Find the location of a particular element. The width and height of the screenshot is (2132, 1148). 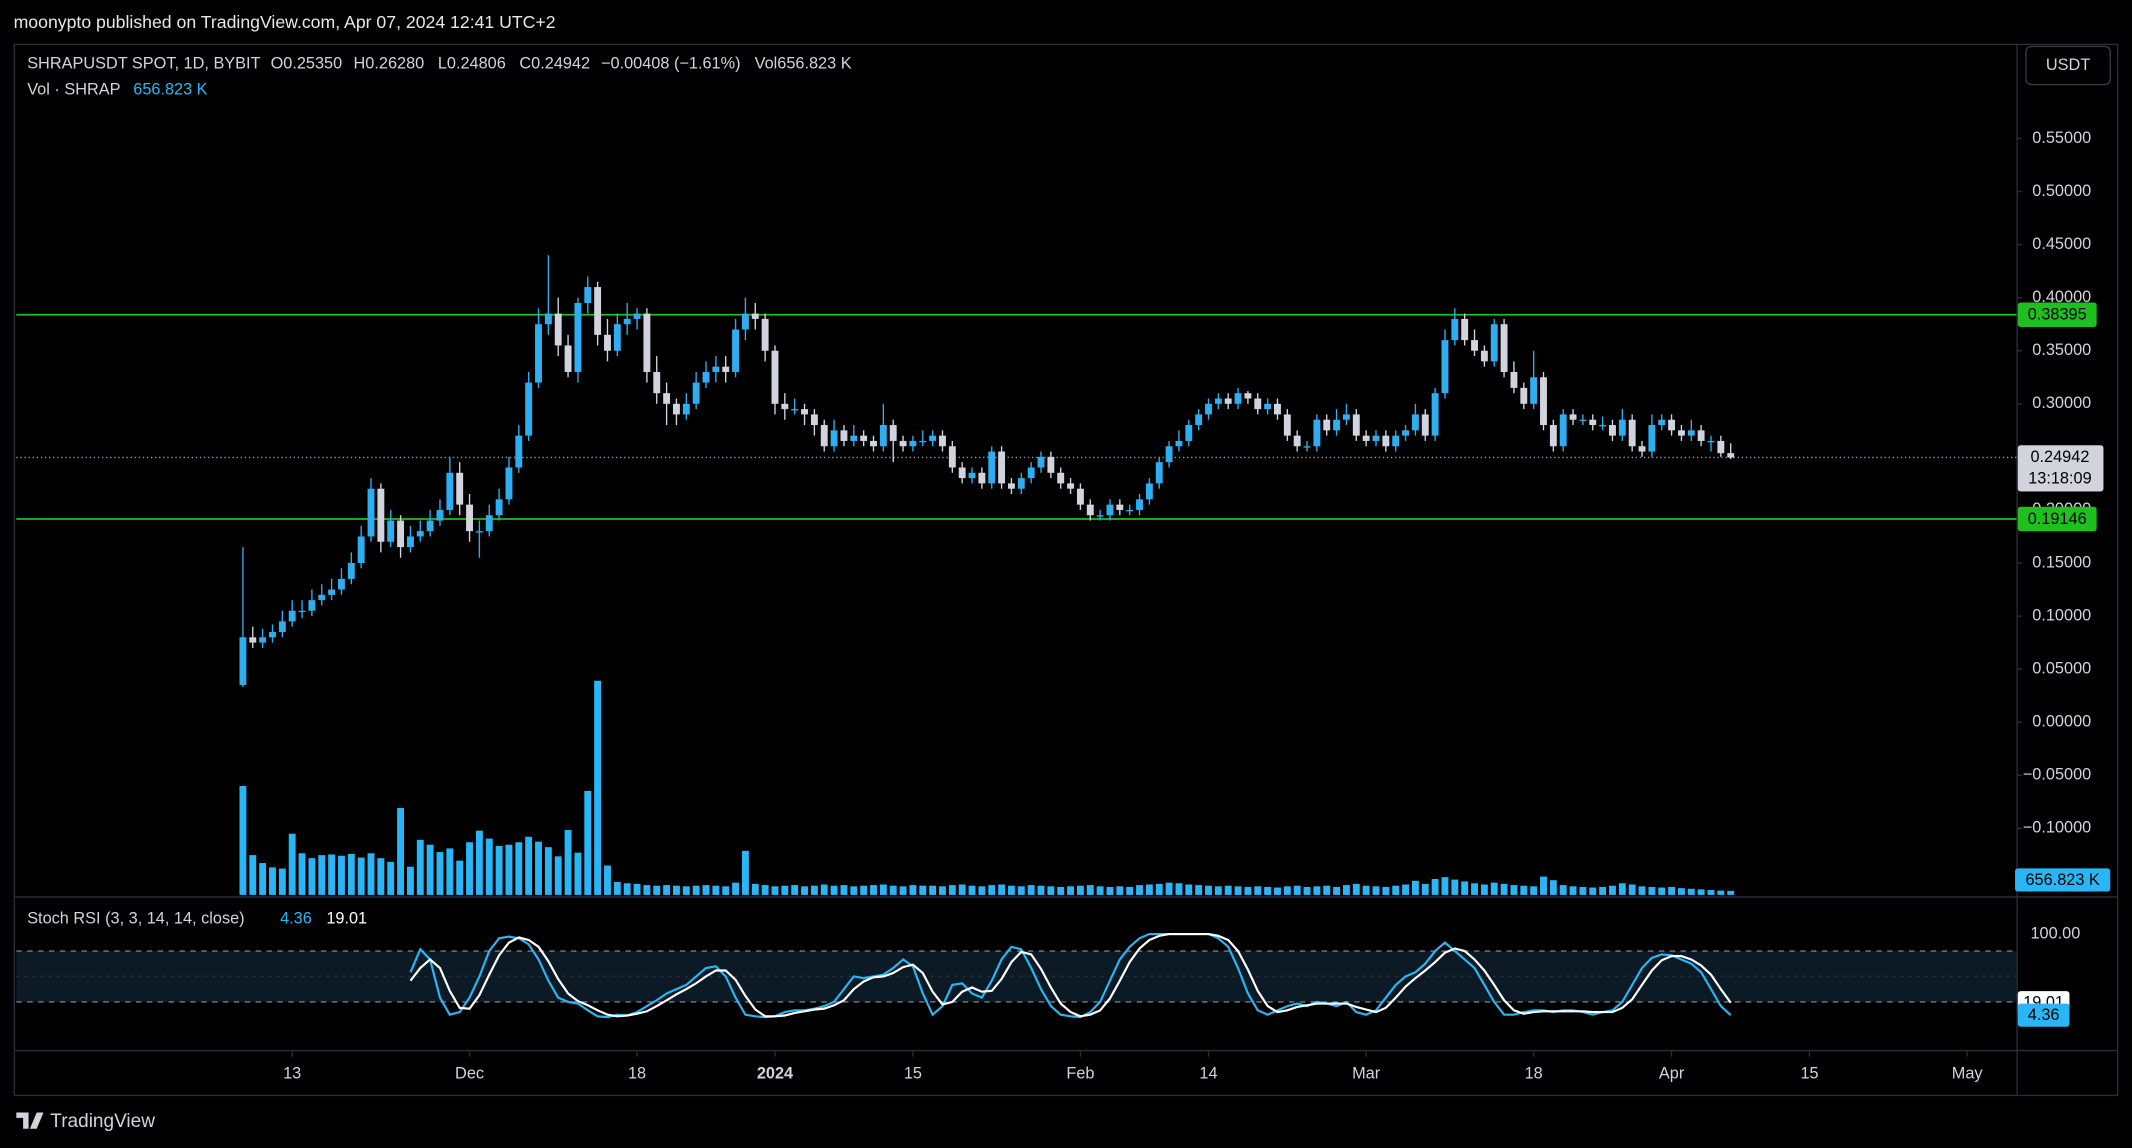

y-tick-label: 0.05000 is located at coordinates (2061, 668).